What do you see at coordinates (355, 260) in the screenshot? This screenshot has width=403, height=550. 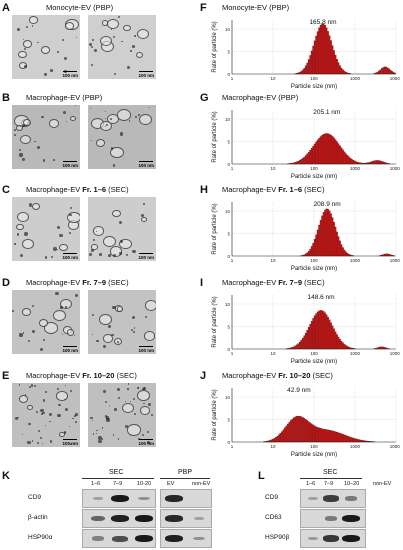 I see `x-tick-label: 1000` at bounding box center [355, 260].